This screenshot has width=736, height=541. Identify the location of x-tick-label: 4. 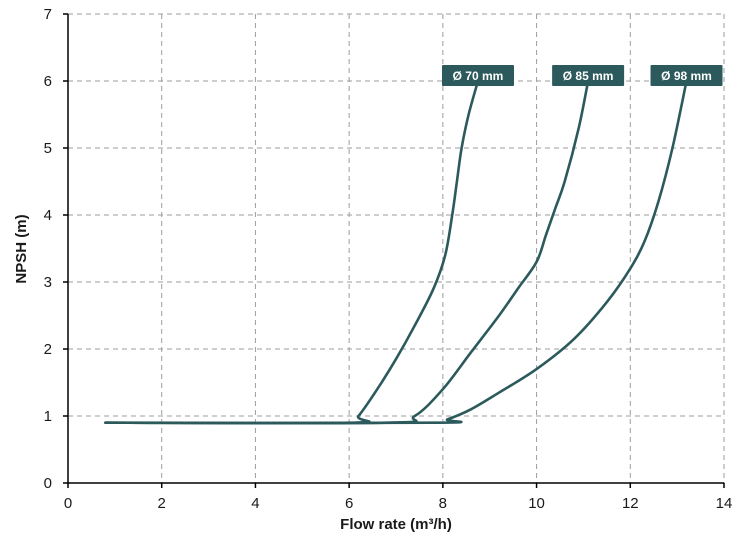
(255, 503).